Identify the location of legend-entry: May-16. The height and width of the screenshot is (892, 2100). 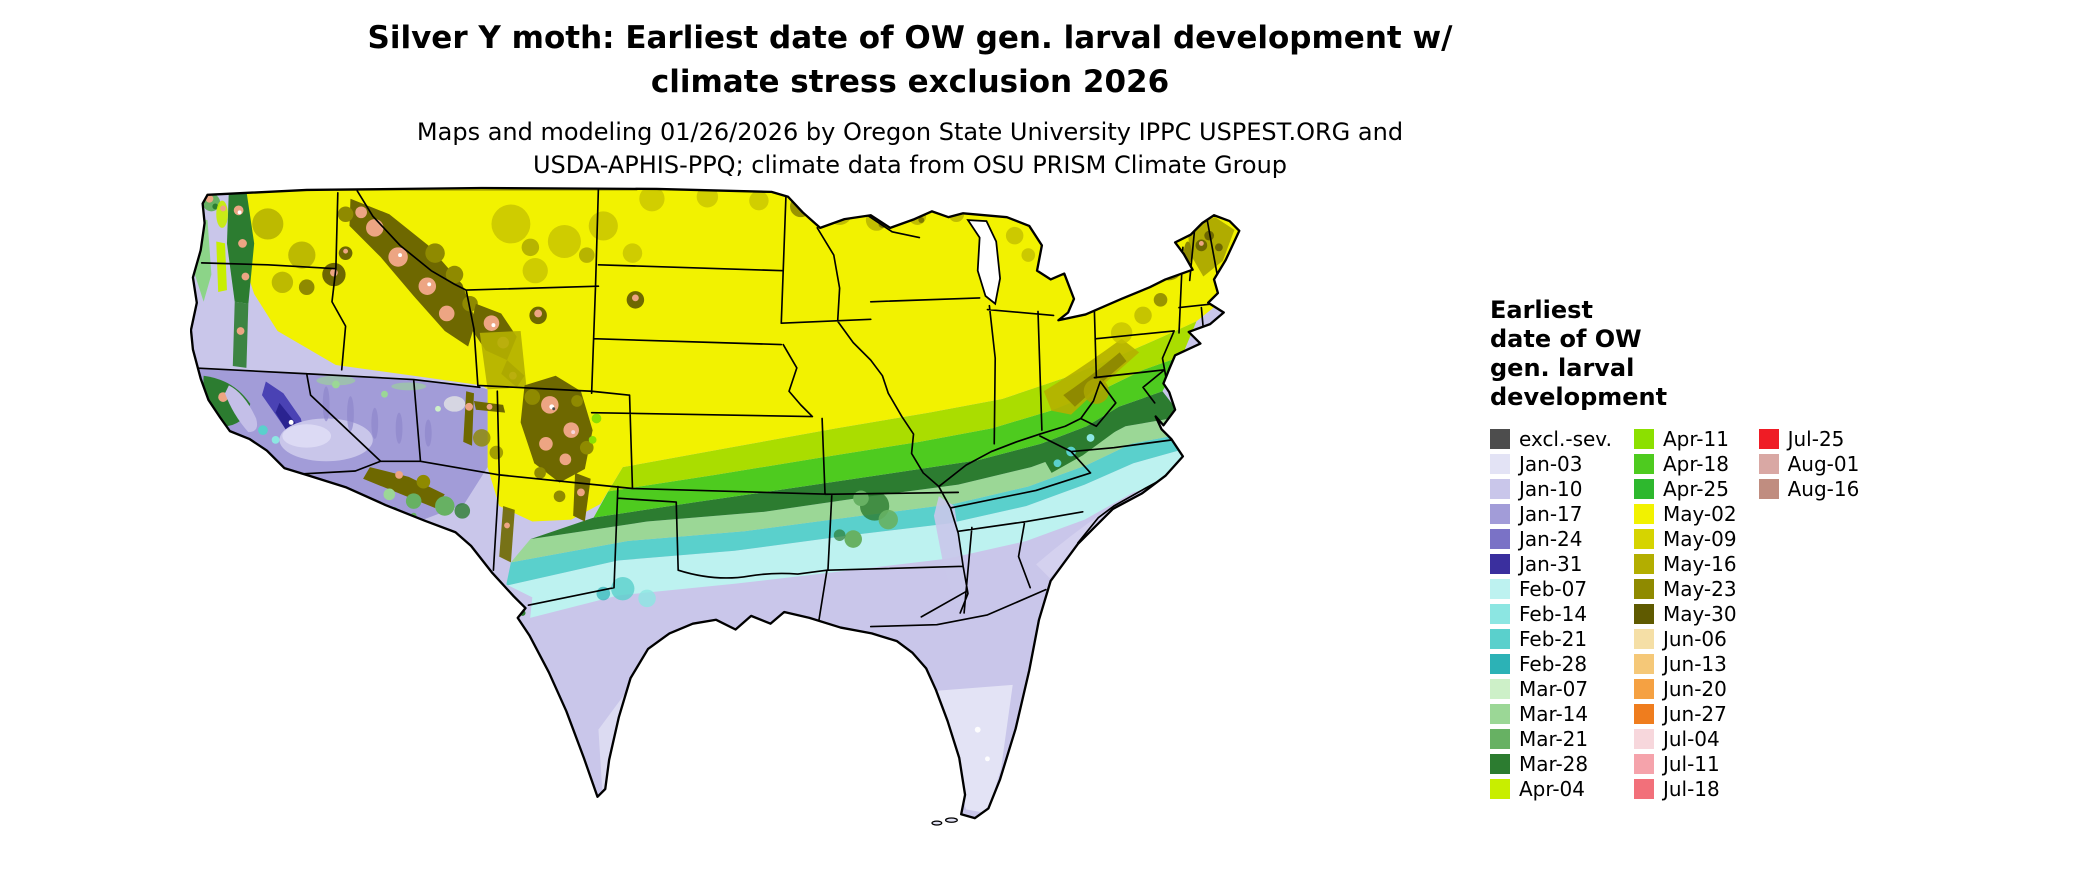
(1685, 563).